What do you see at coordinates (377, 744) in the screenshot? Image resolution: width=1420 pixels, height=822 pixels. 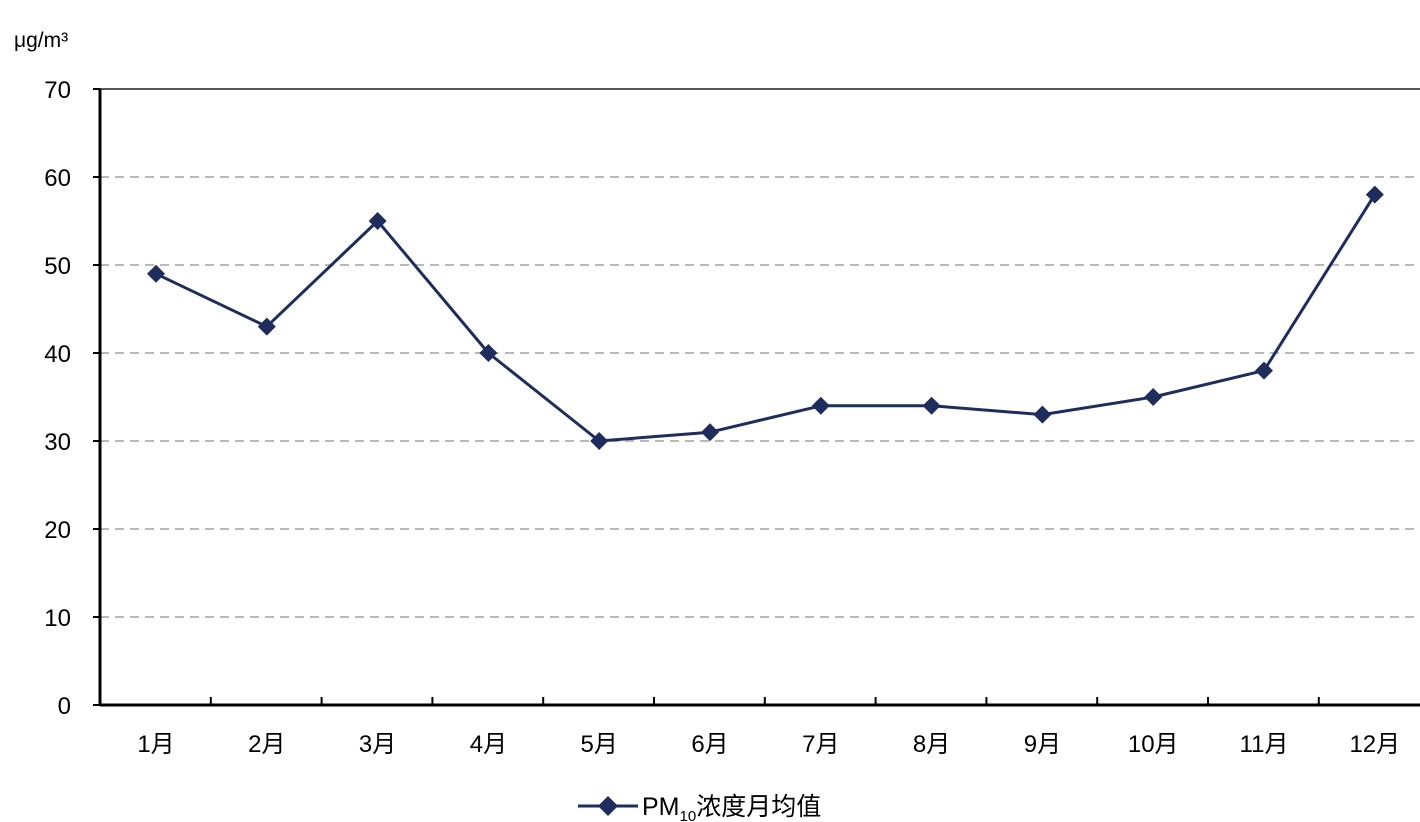 I see `x-tick-label: 3月` at bounding box center [377, 744].